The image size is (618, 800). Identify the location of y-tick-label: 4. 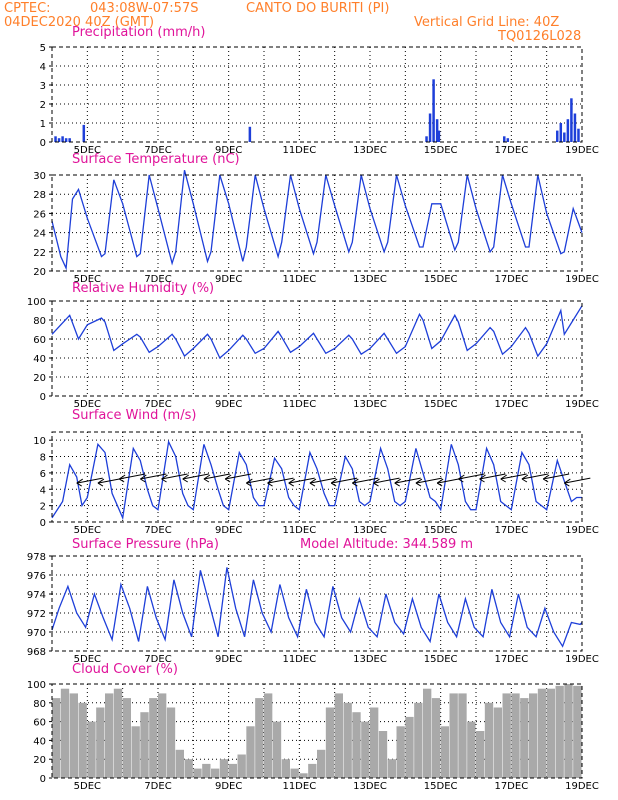
(43, 67).